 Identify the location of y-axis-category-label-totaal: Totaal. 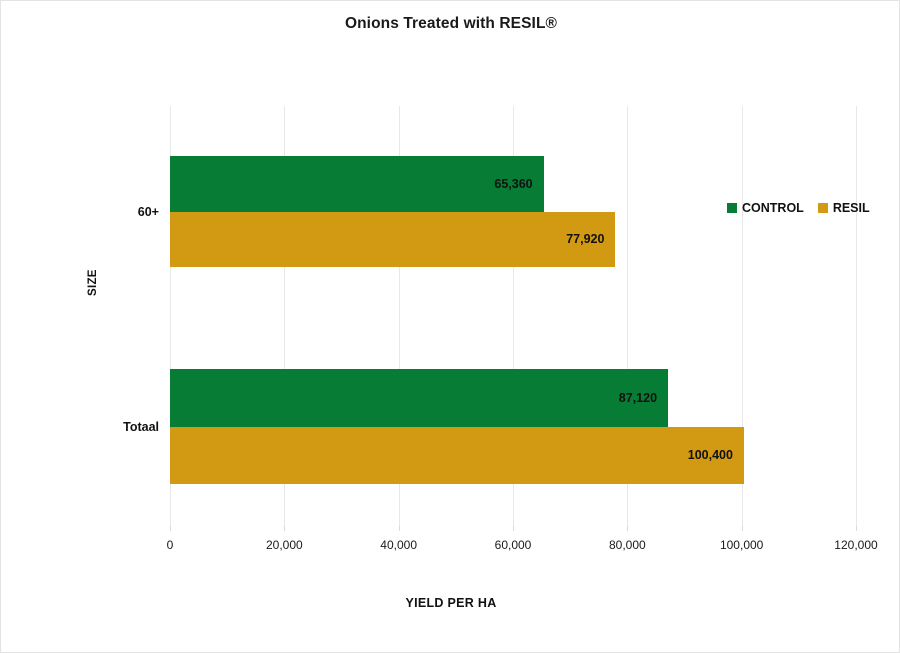
(141, 426).